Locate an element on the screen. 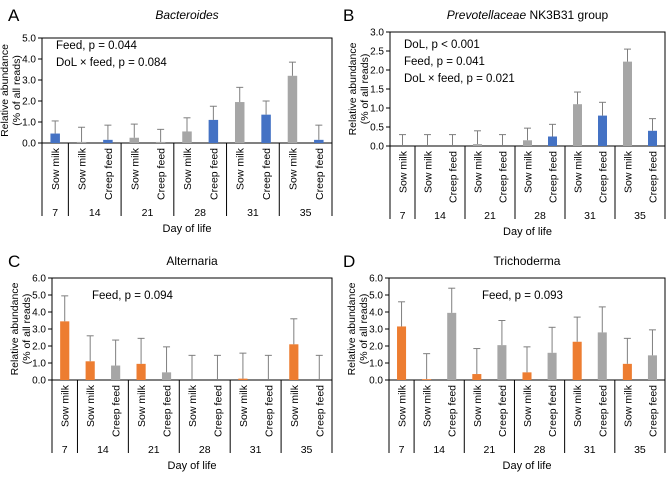 Image resolution: width=669 pixels, height=482 pixels. stat-annotation: DoL × feed, p = 0.021 is located at coordinates (459, 79).